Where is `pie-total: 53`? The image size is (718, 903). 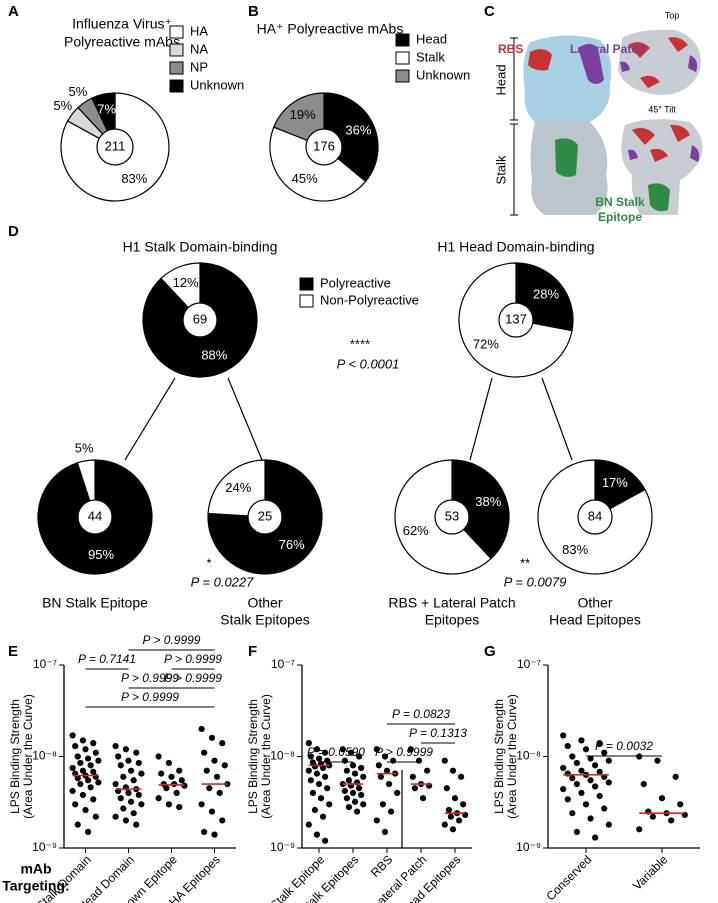
pie-total: 53 is located at coordinates (452, 515).